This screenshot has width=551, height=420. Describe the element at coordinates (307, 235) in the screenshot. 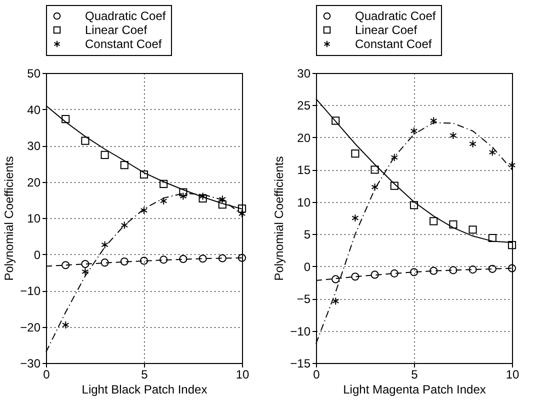

I see `y-tick-label: 5` at that location.